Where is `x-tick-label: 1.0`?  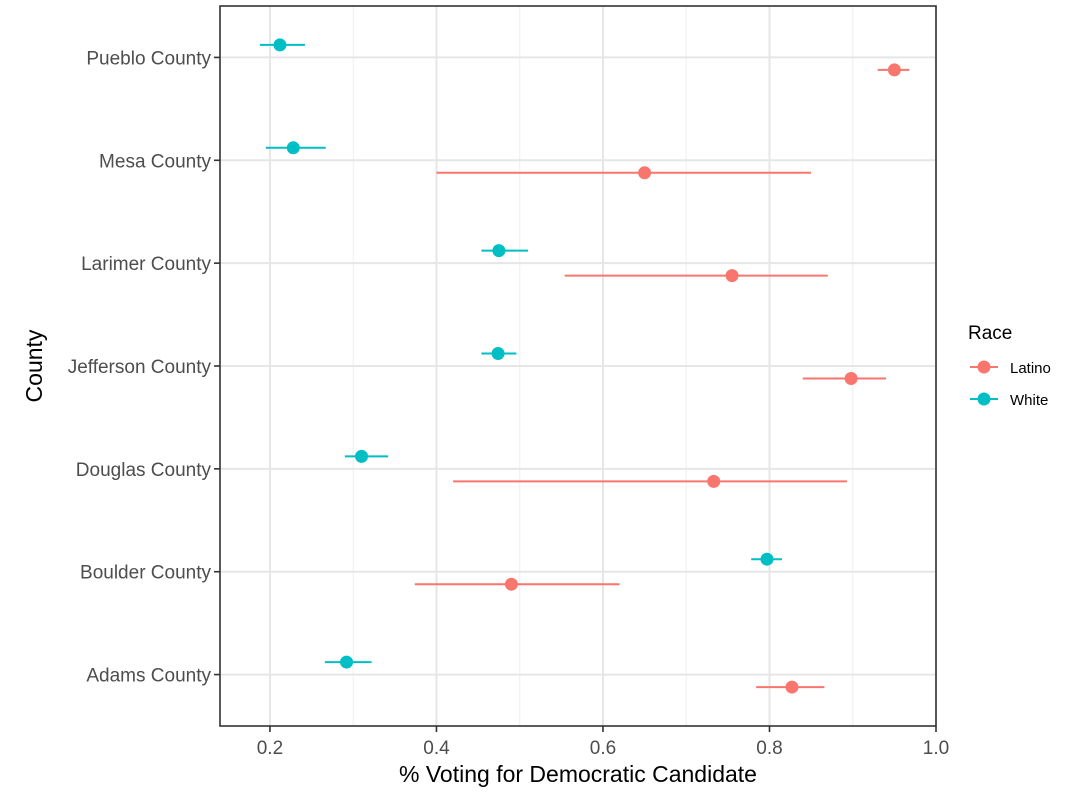 x-tick-label: 1.0 is located at coordinates (936, 748).